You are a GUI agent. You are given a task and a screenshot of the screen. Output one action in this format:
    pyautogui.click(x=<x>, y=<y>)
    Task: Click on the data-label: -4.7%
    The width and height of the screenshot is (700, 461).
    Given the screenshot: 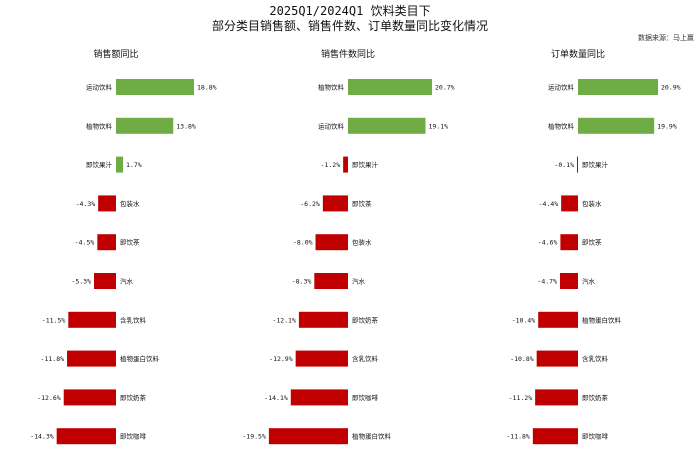 What is the action you would take?
    pyautogui.click(x=547, y=282)
    